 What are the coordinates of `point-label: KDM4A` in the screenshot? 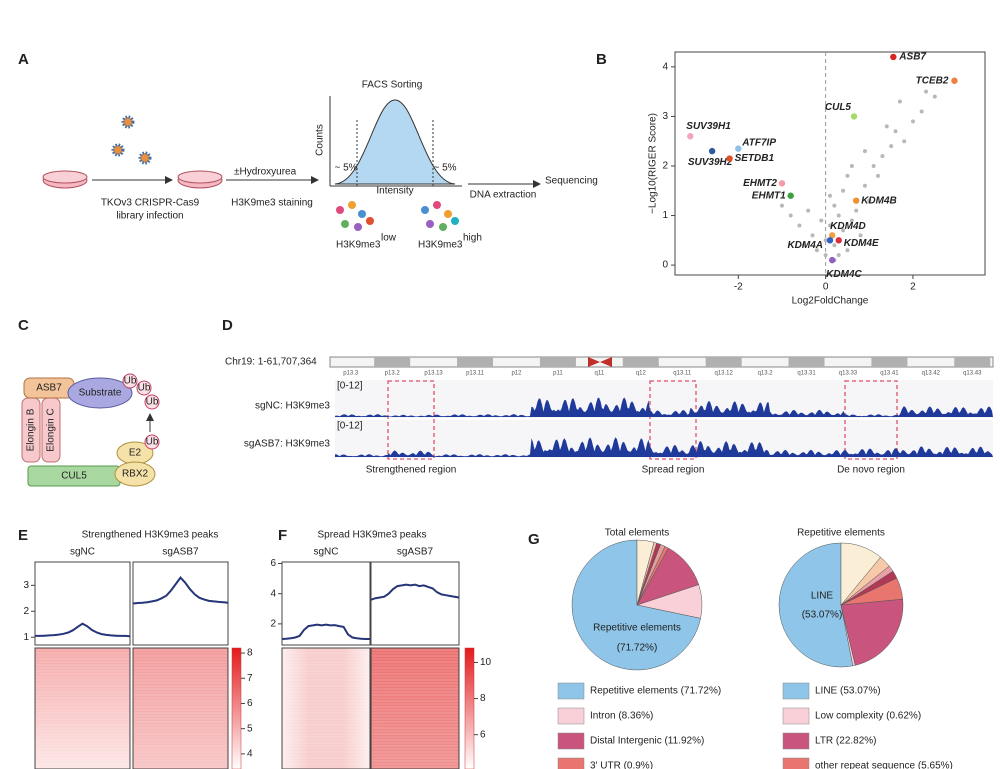 It's located at (805, 245).